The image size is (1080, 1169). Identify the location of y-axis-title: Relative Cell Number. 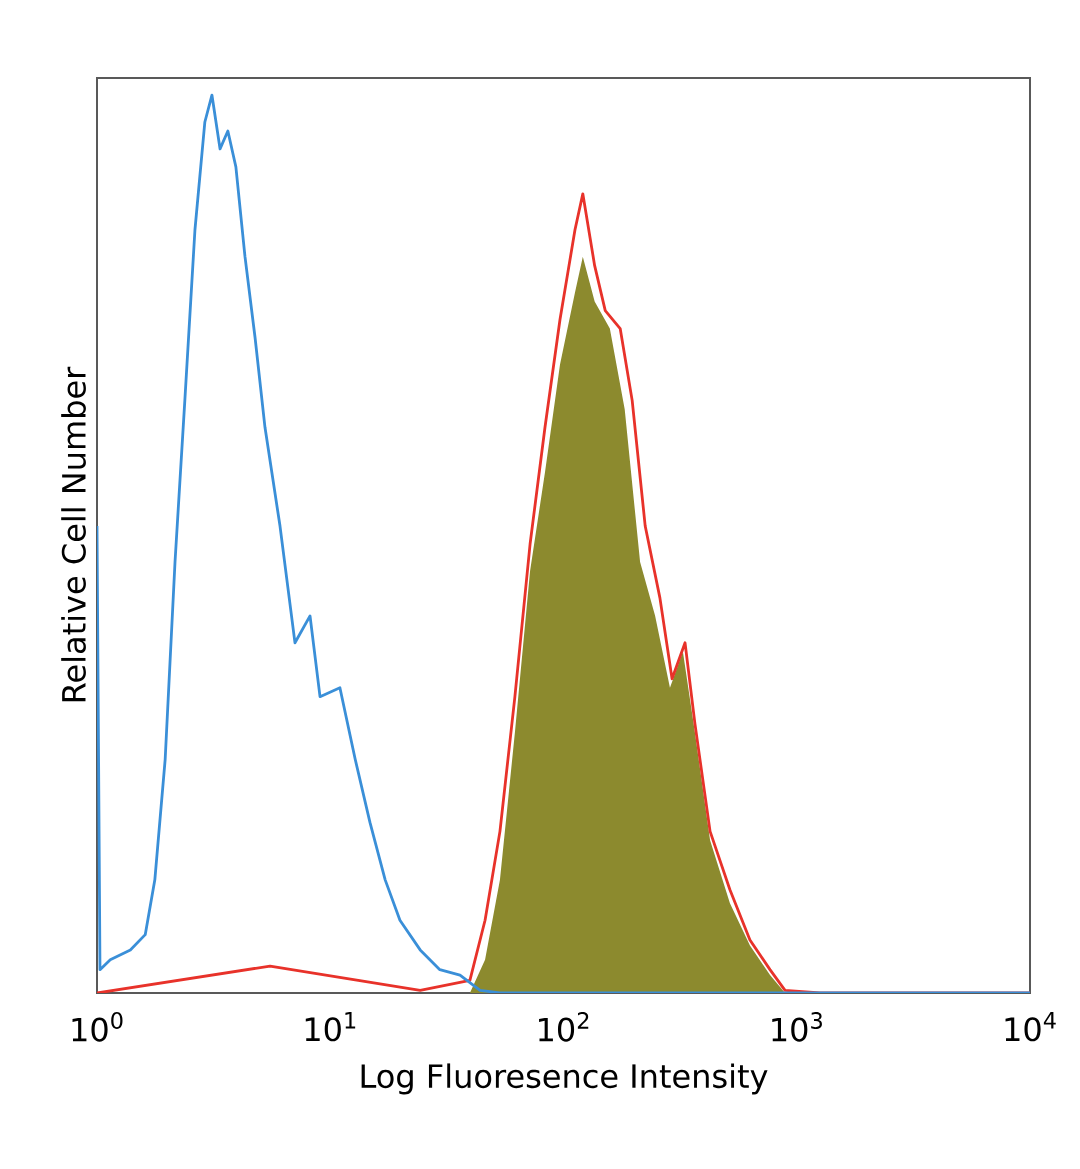
(73, 534).